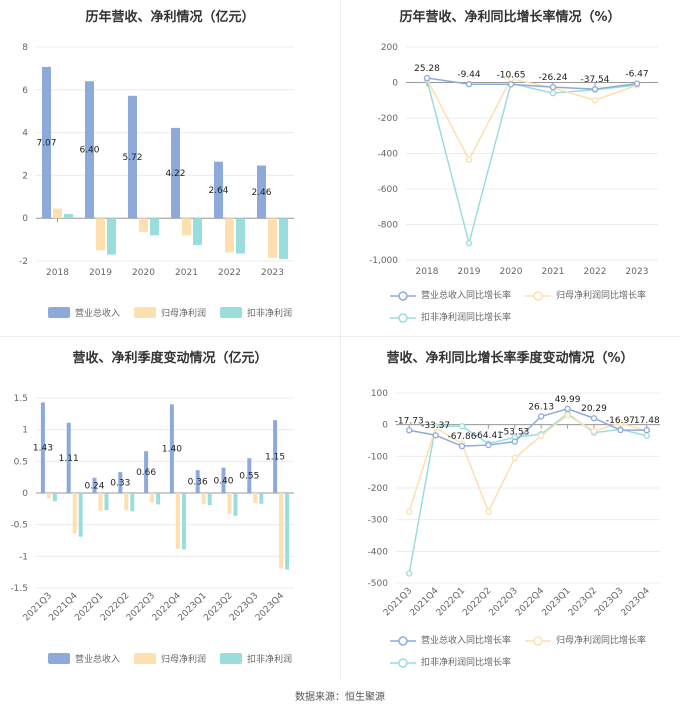  What do you see at coordinates (535, 309) in the screenshot?
I see `chart-legend: 营业总收入同比增长率 归母净利润同比增长率扣非净利润同比增长率` at bounding box center [535, 309].